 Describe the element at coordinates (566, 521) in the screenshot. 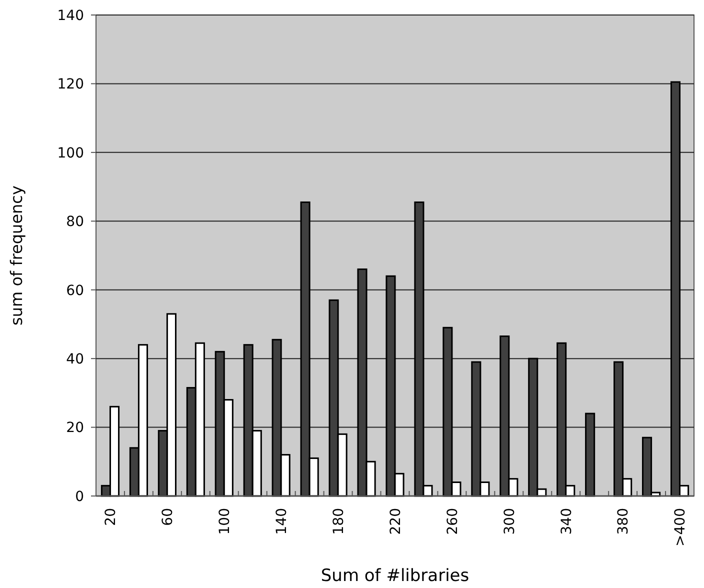

I see `x-tick-label: 340` at that location.